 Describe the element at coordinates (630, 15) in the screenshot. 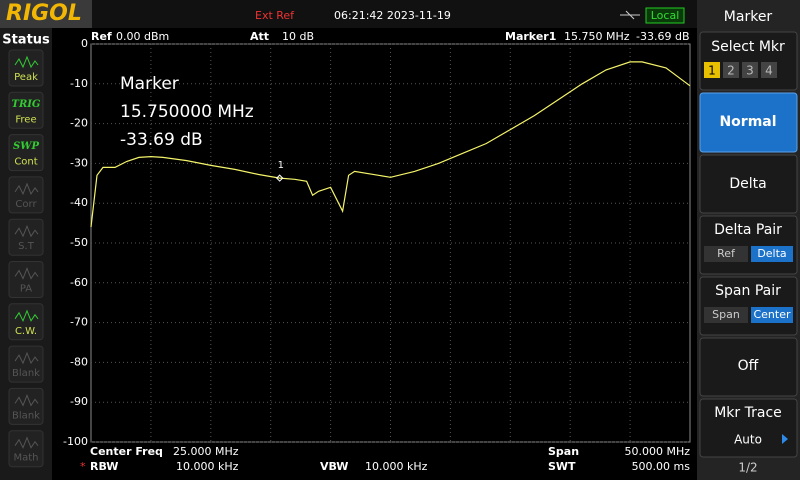

I see `usb-icon` at that location.